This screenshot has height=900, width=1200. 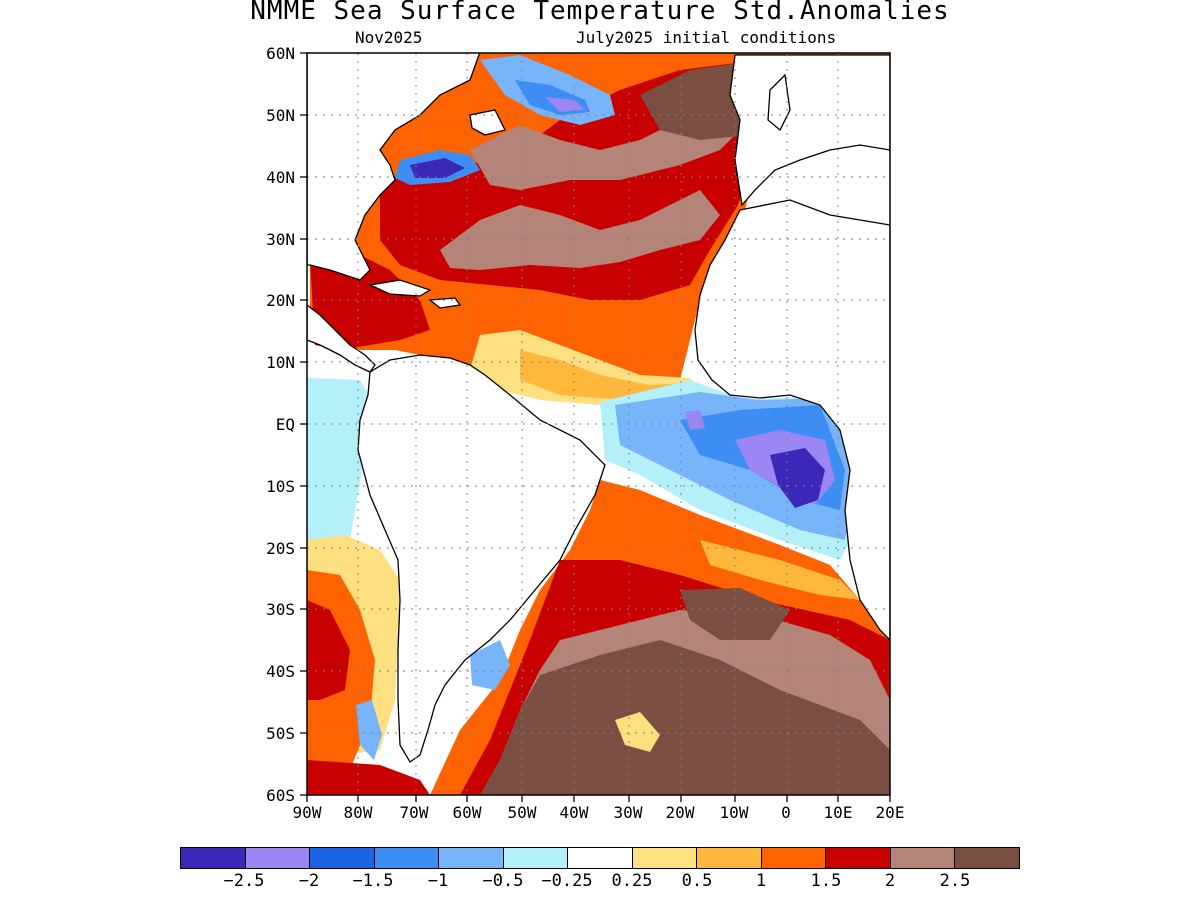 I want to click on lat-label: 60S, so click(x=280, y=795).